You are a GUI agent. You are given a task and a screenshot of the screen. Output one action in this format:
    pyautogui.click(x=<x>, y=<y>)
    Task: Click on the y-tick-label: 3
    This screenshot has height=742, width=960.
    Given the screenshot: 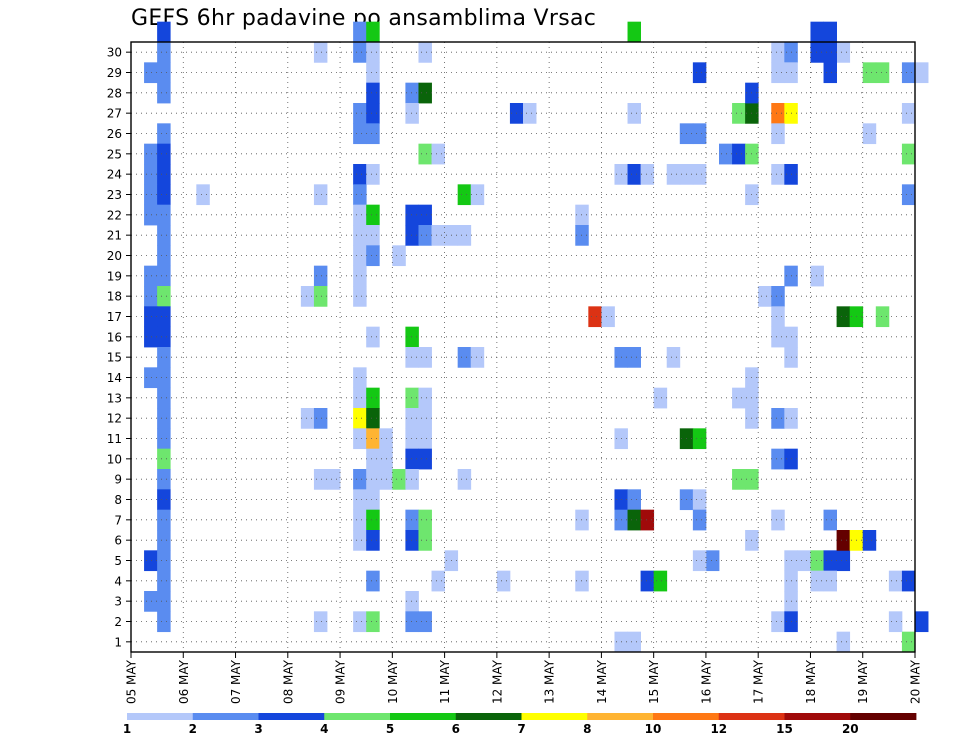 What is the action you would take?
    pyautogui.click(x=118, y=602)
    